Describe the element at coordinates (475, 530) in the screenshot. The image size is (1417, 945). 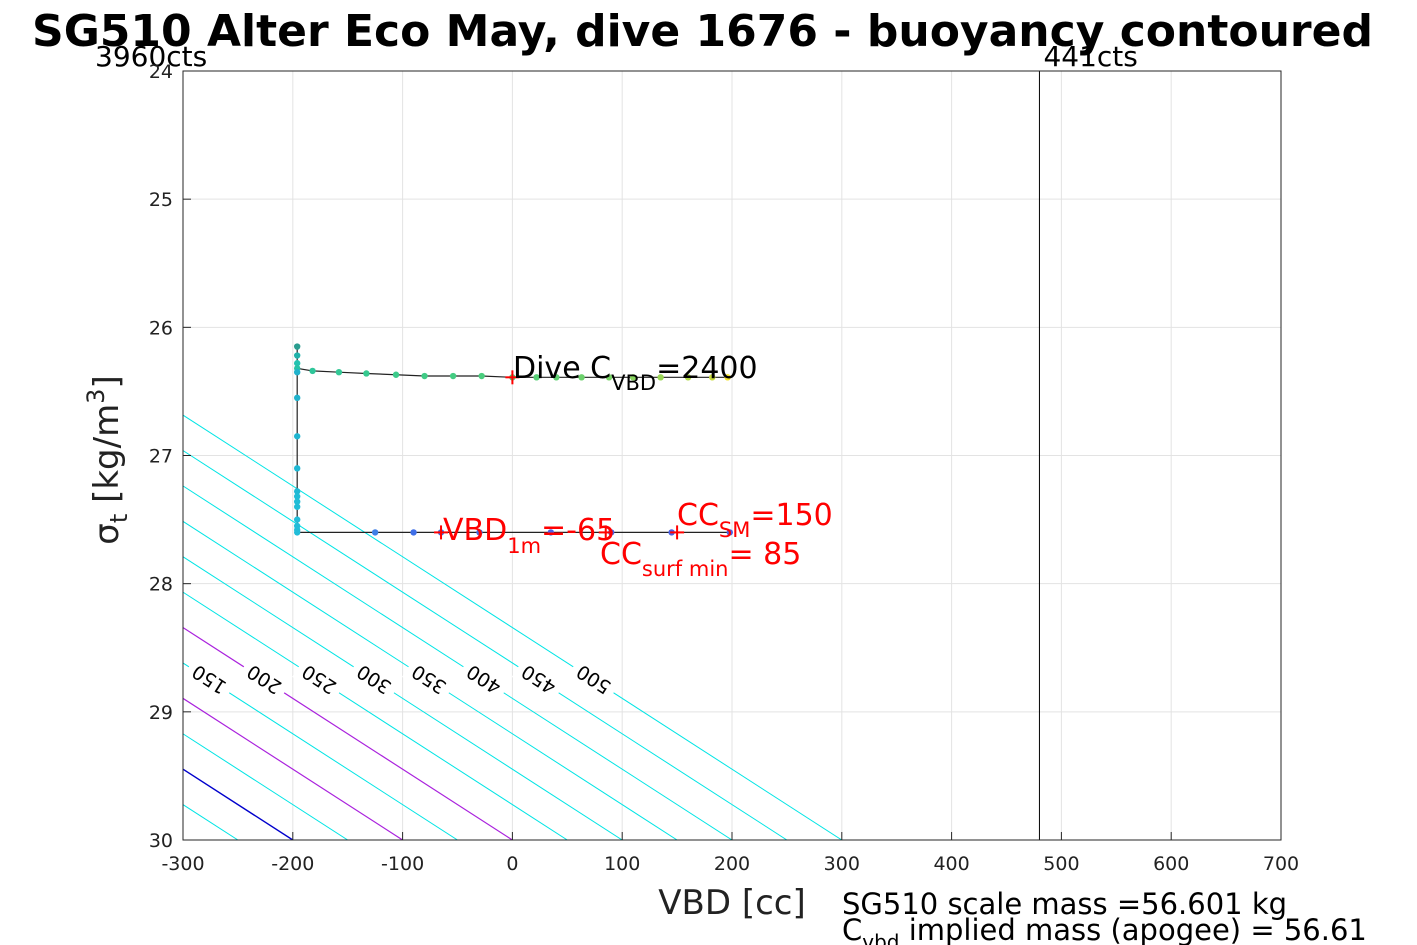
I see `annotation-vbd1m-pre: VBD` at that location.